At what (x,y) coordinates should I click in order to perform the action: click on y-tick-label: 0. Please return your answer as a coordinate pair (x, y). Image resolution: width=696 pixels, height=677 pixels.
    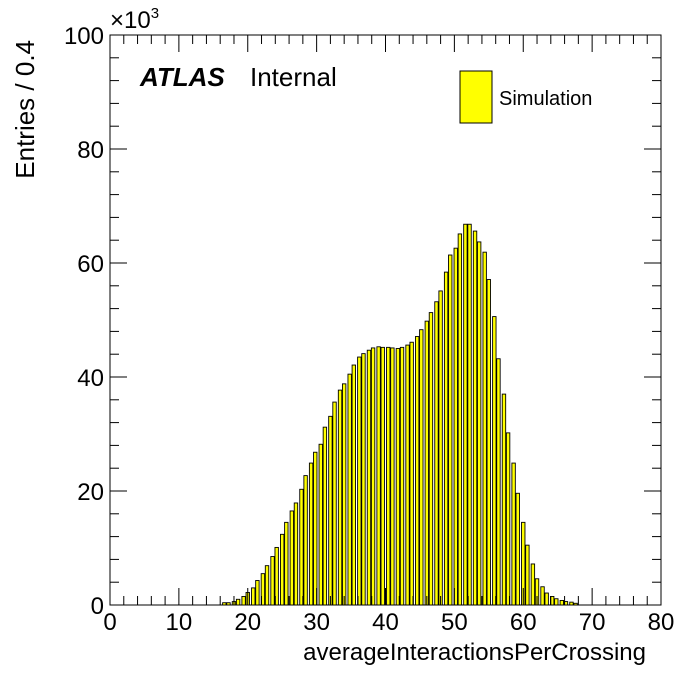
    Looking at the image, I should click on (97, 606).